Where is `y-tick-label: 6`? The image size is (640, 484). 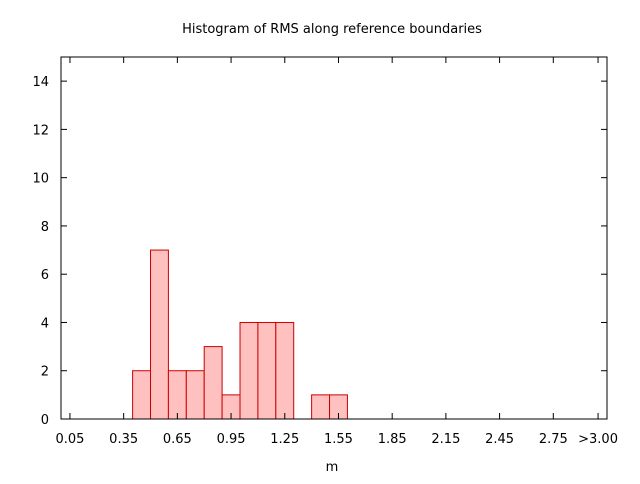
y-tick-label: 6 is located at coordinates (45, 275).